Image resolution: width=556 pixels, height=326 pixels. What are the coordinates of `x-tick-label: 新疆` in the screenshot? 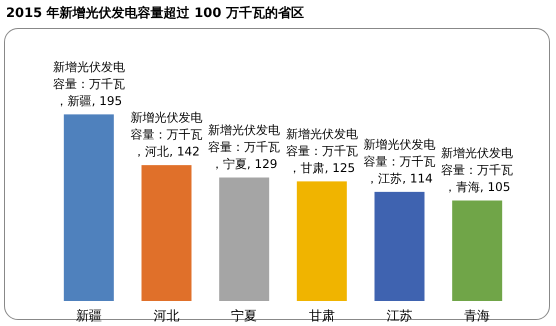 It's located at (89, 315).